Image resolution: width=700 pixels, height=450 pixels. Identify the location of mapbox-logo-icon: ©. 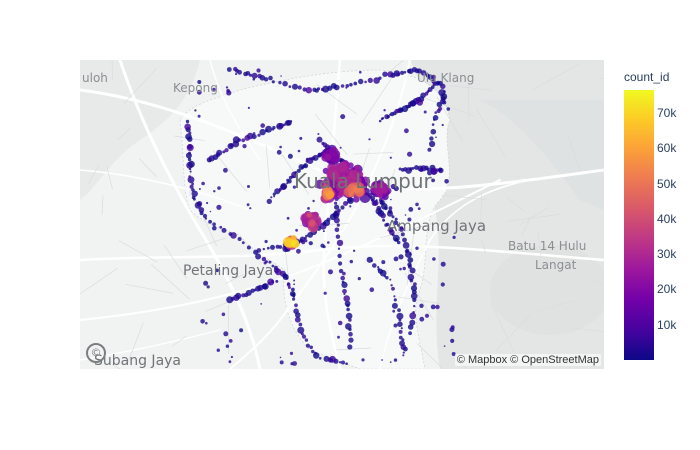
(96, 353).